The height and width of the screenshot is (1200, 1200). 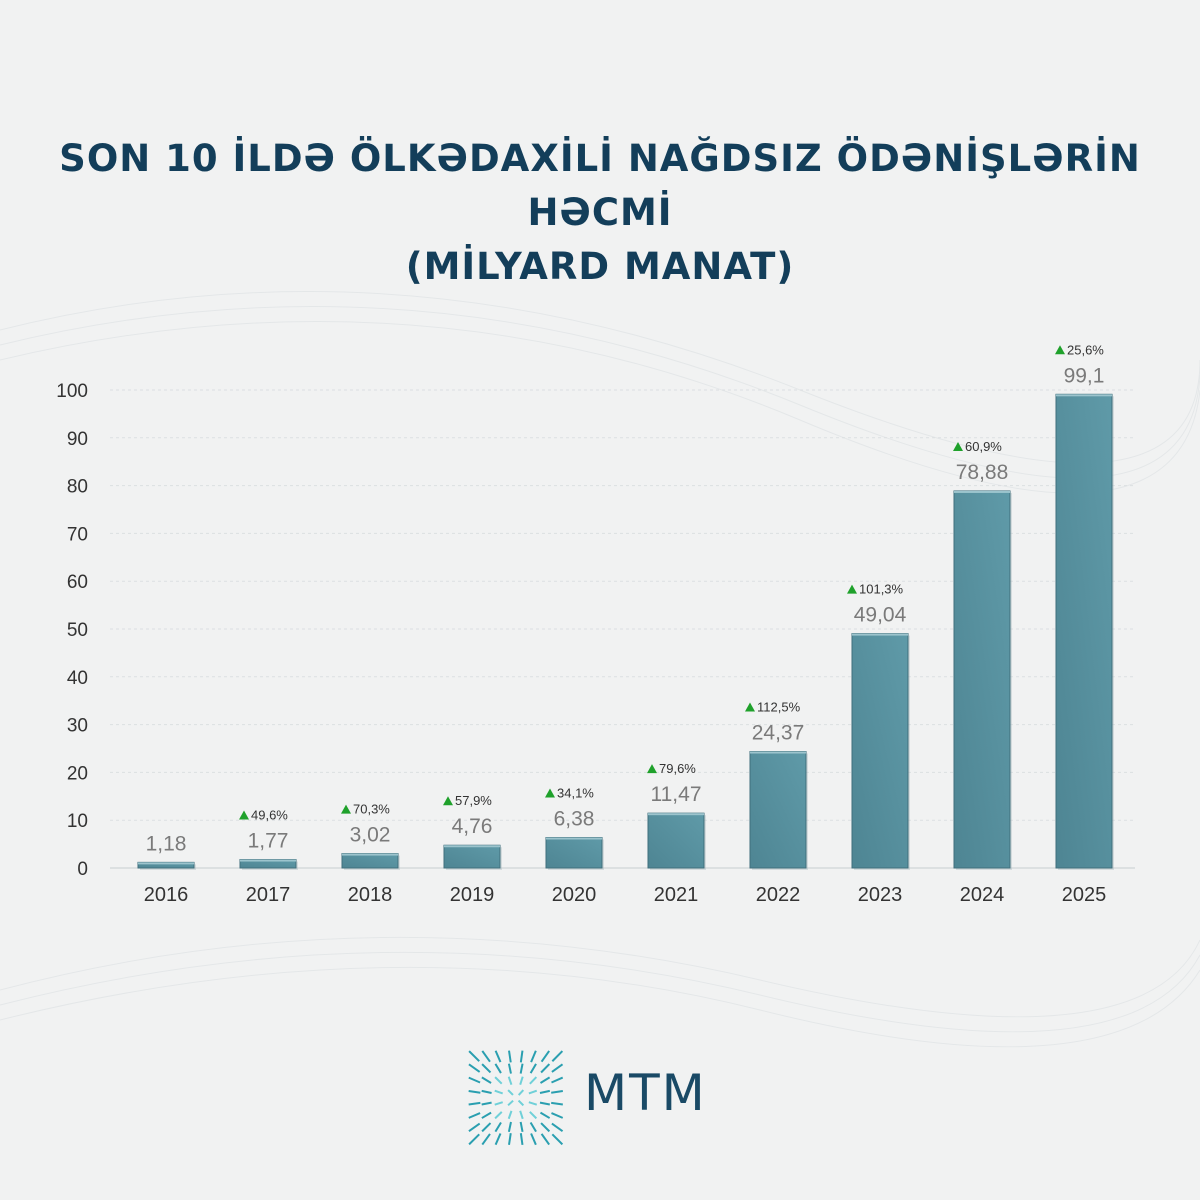 What do you see at coordinates (268, 841) in the screenshot?
I see `value-label: 1,77` at bounding box center [268, 841].